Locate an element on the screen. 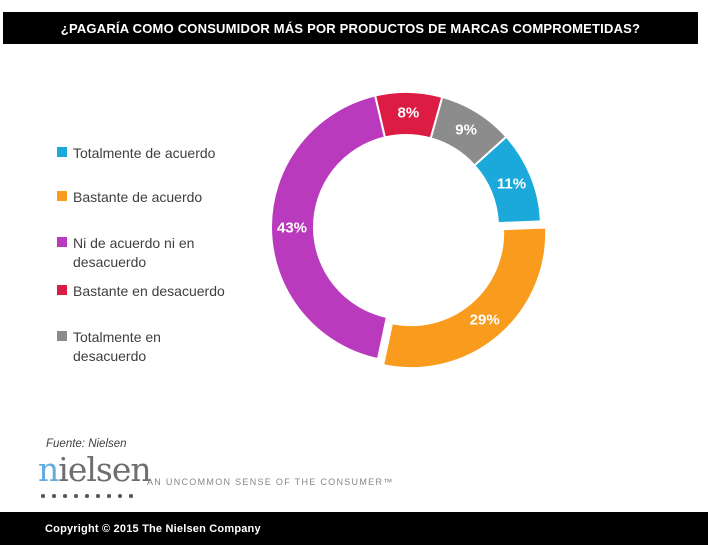 The width and height of the screenshot is (708, 545). legend-label: Totalmente de acuerdo is located at coordinates (144, 153).